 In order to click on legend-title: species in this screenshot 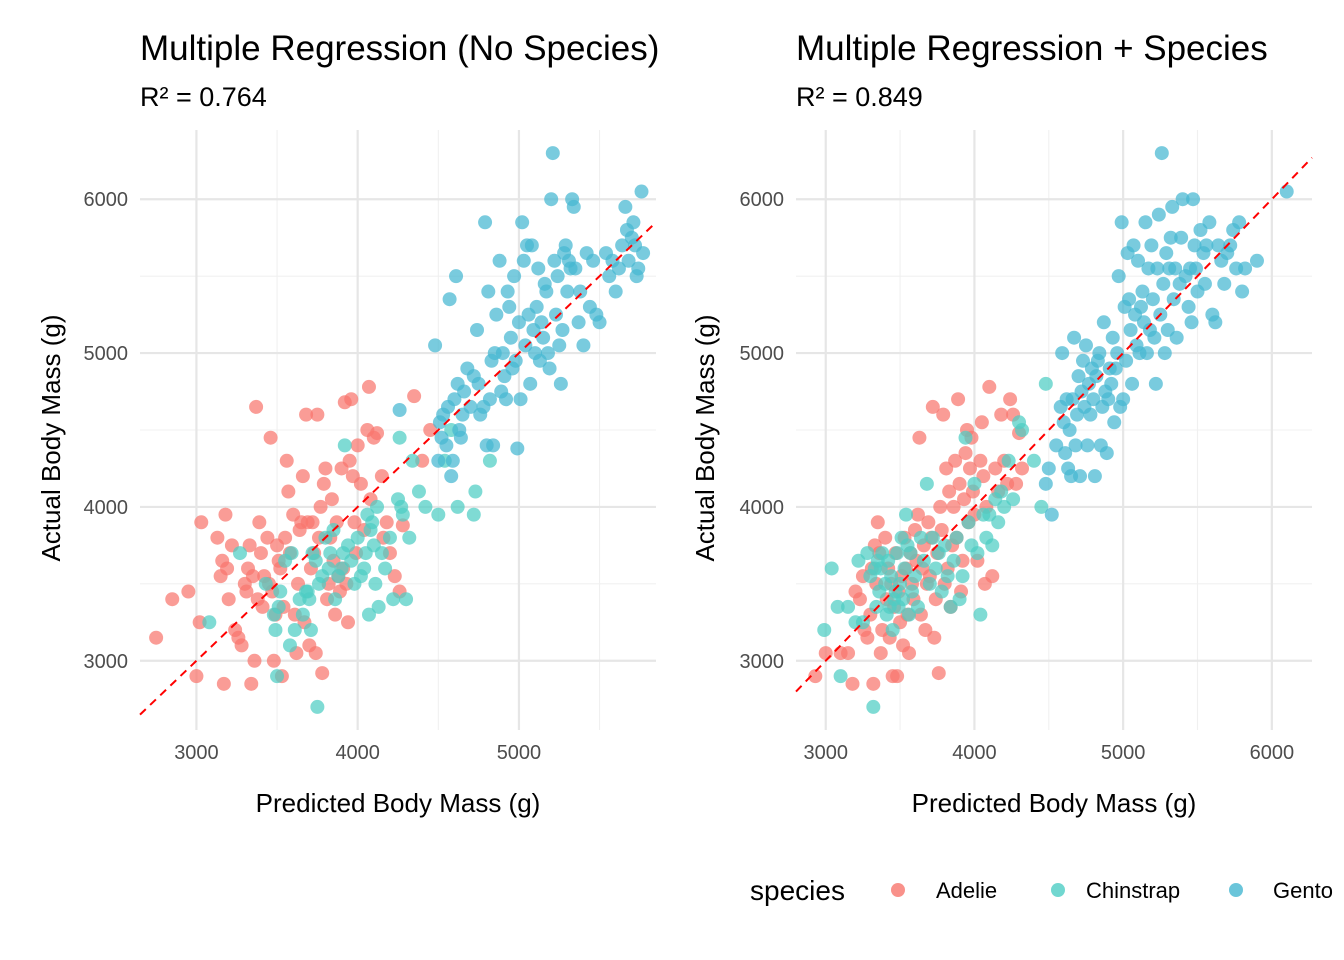, I will do `click(797, 890)`.